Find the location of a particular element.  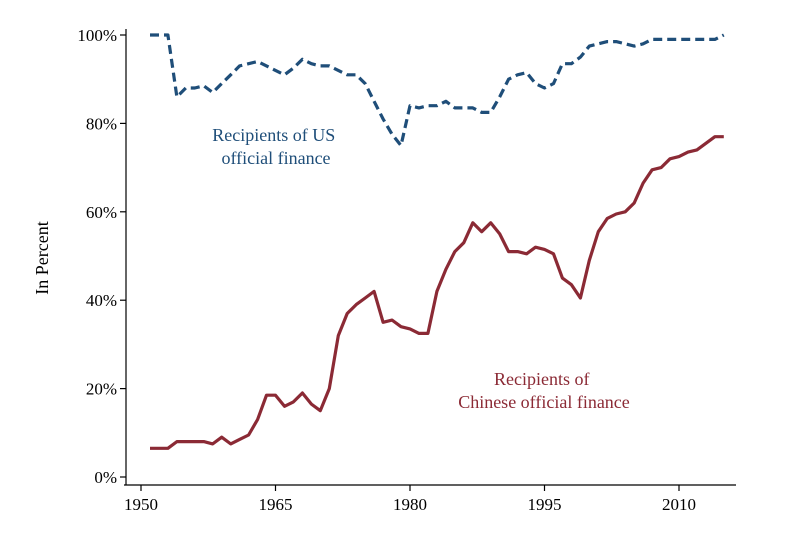

y-tick-label: 0% is located at coordinates (105, 477).